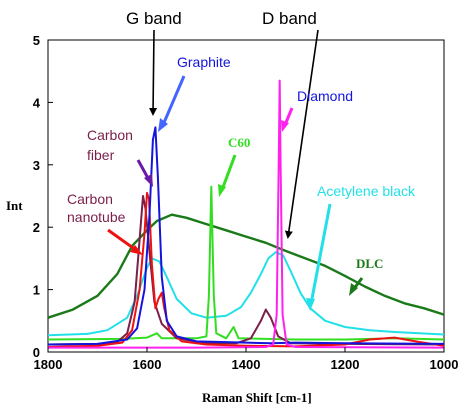 The width and height of the screenshot is (472, 412). I want to click on annotation-acetylene-arrow, so click(320, 254).